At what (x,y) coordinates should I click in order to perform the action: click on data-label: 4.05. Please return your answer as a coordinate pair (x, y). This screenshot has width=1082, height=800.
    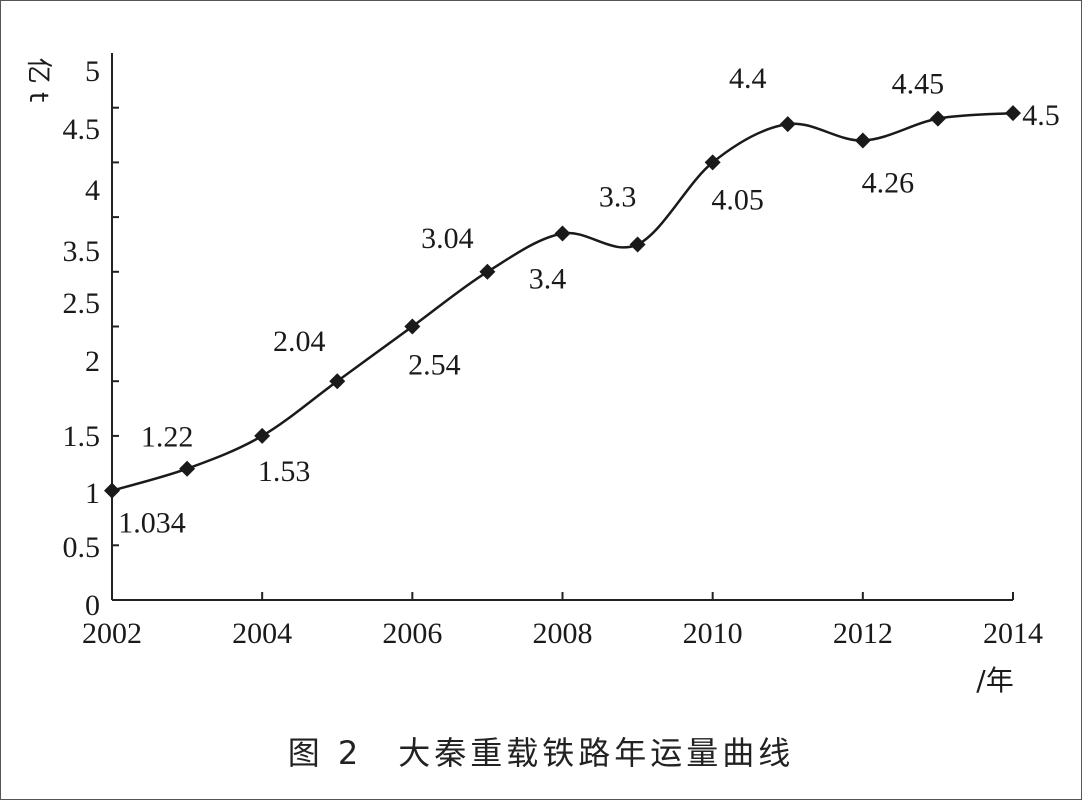
    Looking at the image, I should click on (737, 199).